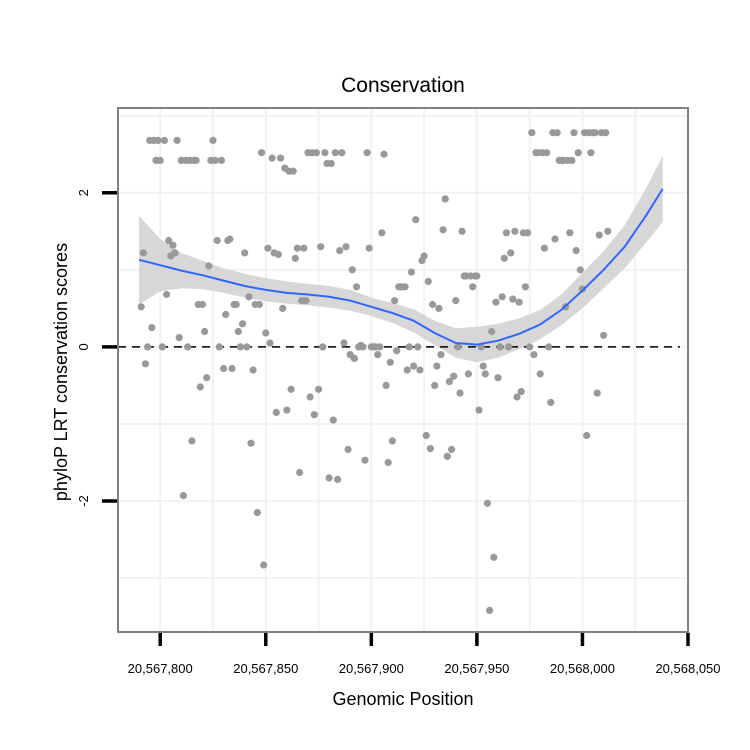 The width and height of the screenshot is (750, 750). What do you see at coordinates (83, 501) in the screenshot?
I see `y-tick-label: -2` at bounding box center [83, 501].